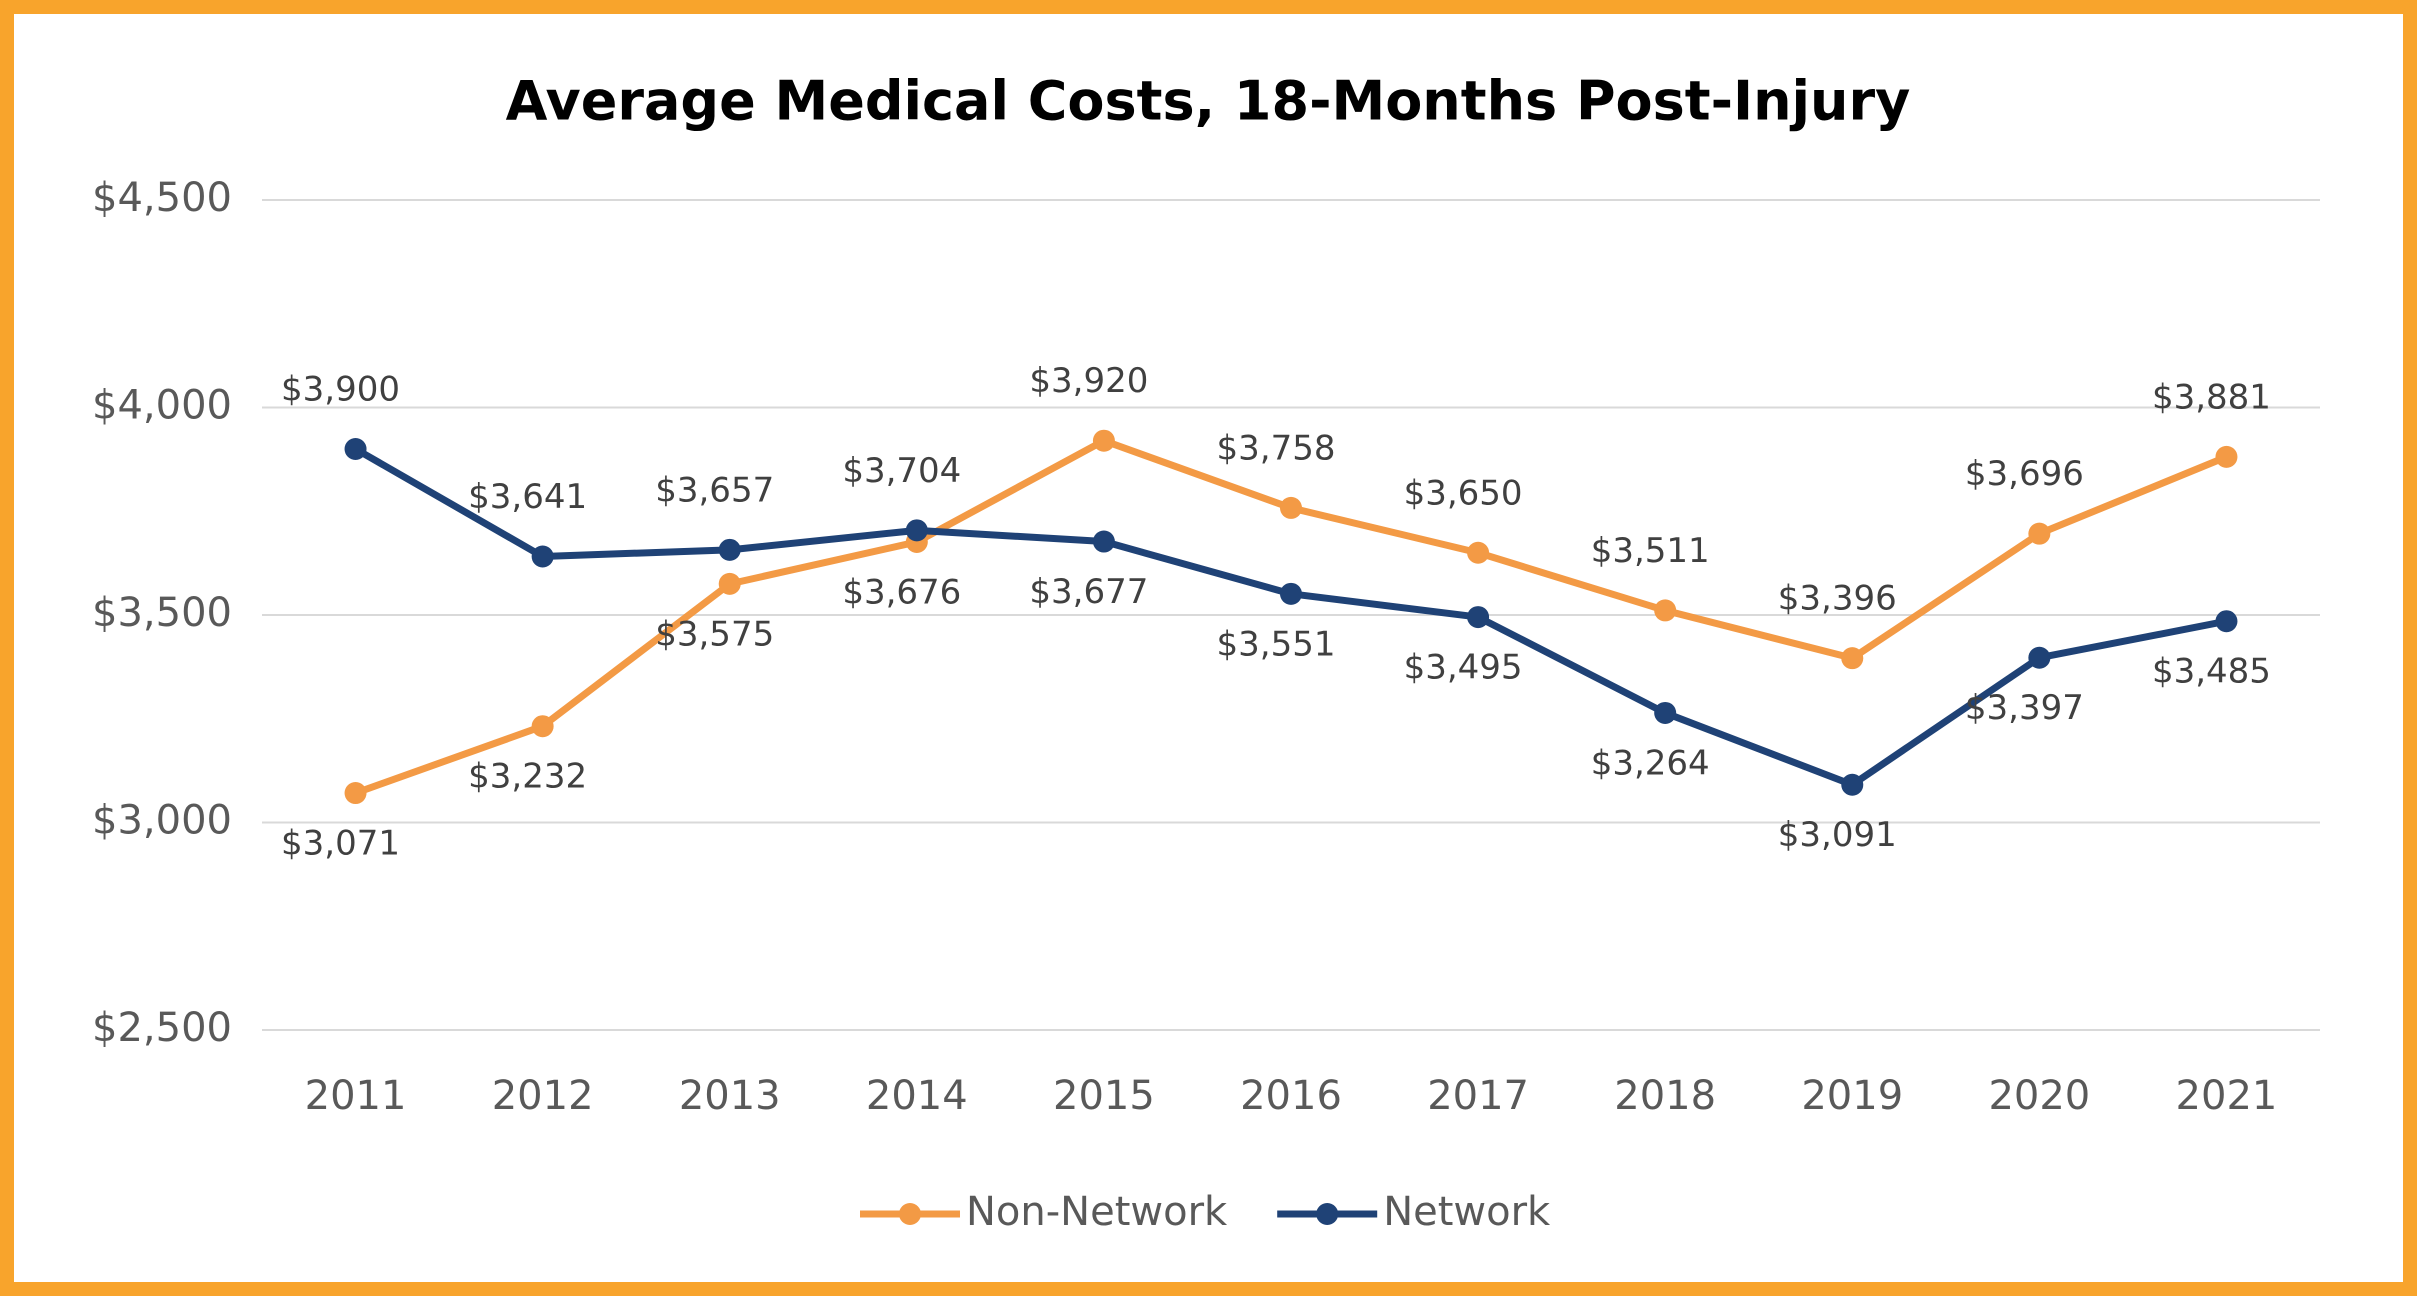  I want to click on value-label: $3,696, so click(2024, 474).